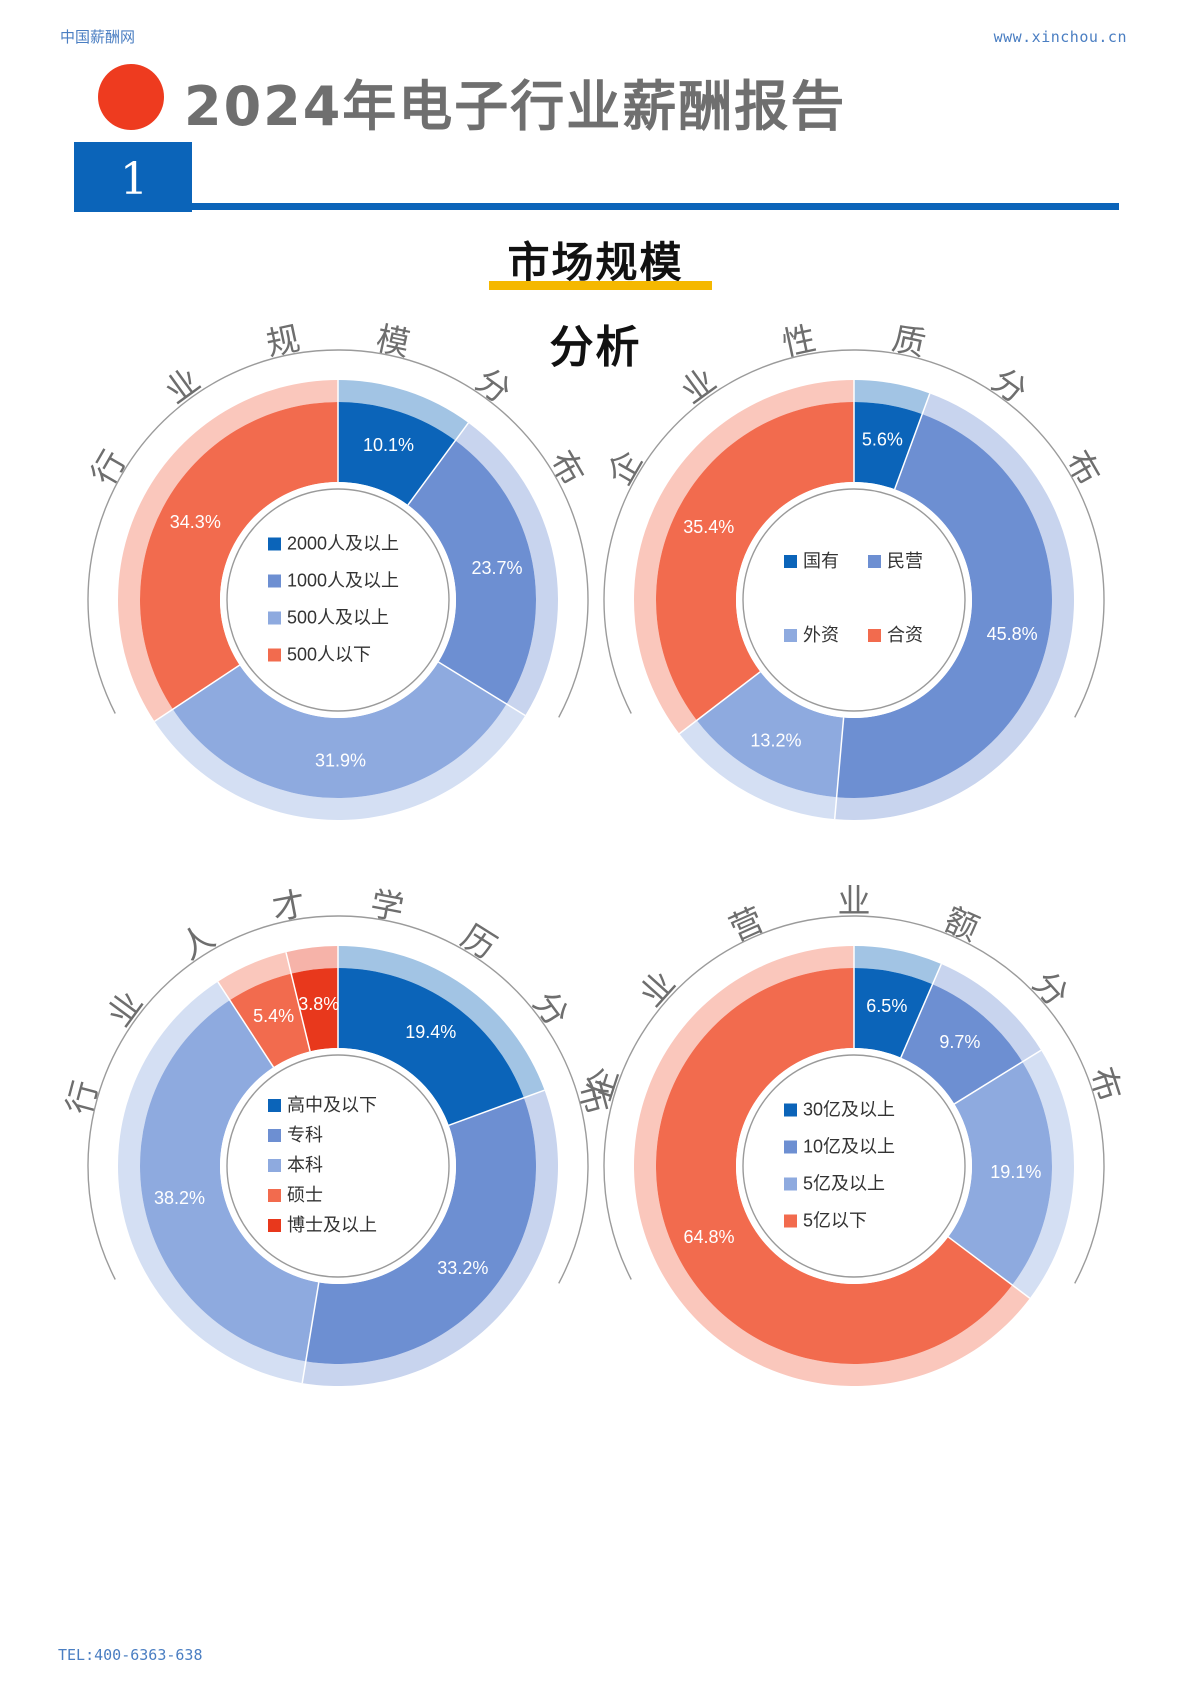  What do you see at coordinates (550, 1009) in the screenshot?
I see `chart-title-char: 分` at bounding box center [550, 1009].